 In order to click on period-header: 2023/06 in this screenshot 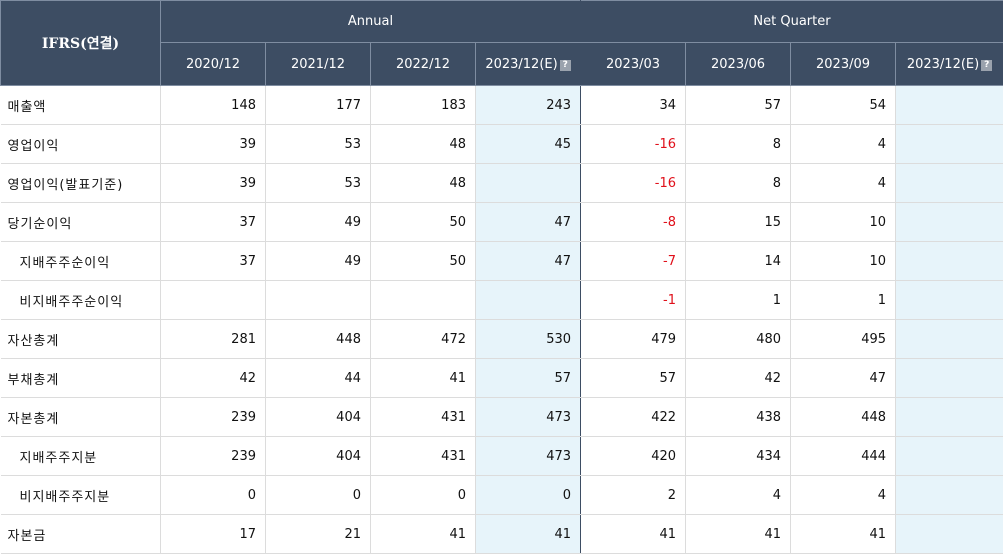, I will do `click(738, 64)`.